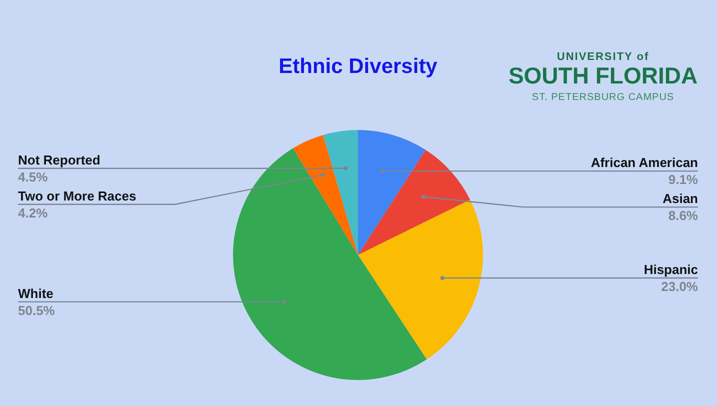  Describe the element at coordinates (603, 75) in the screenshot. I see `text: SOUTH FLORIDA` at that location.